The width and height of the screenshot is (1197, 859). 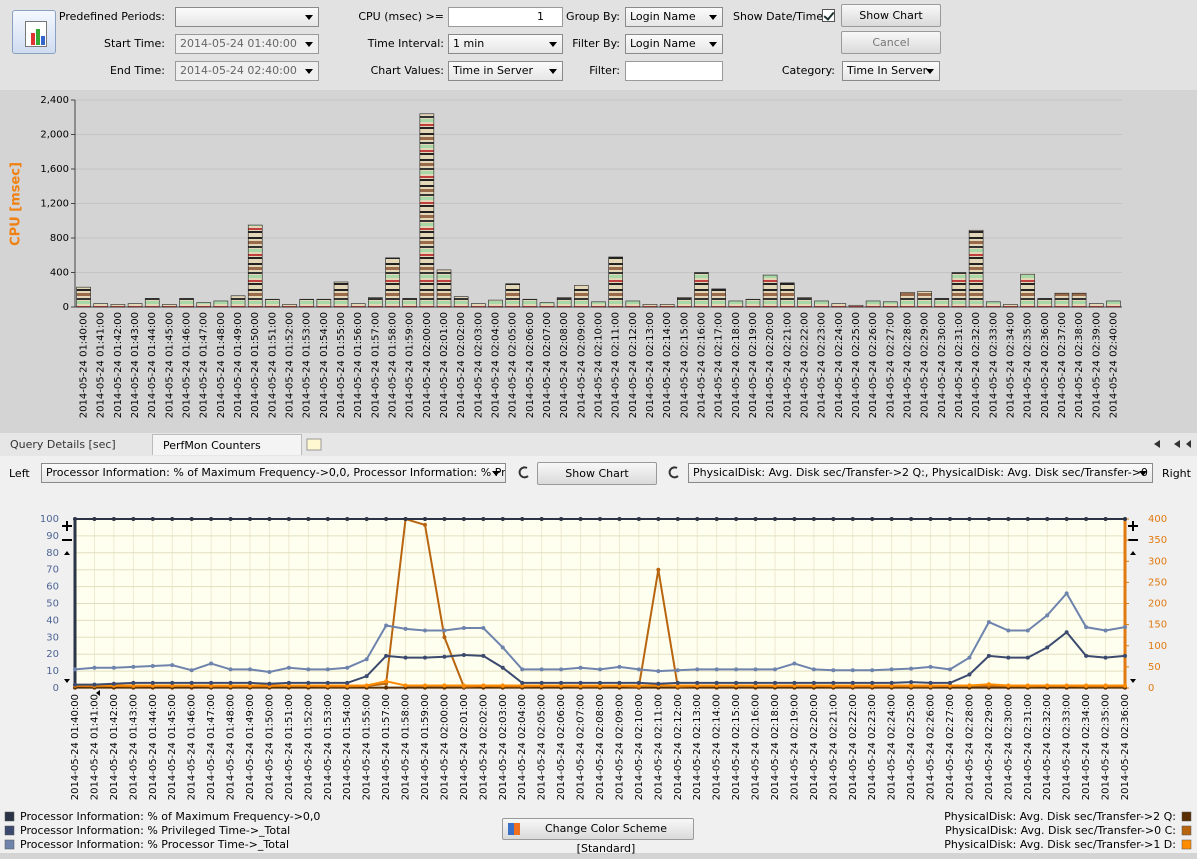 What do you see at coordinates (227, 444) in the screenshot?
I see `tab-active: PerfMon Counters` at bounding box center [227, 444].